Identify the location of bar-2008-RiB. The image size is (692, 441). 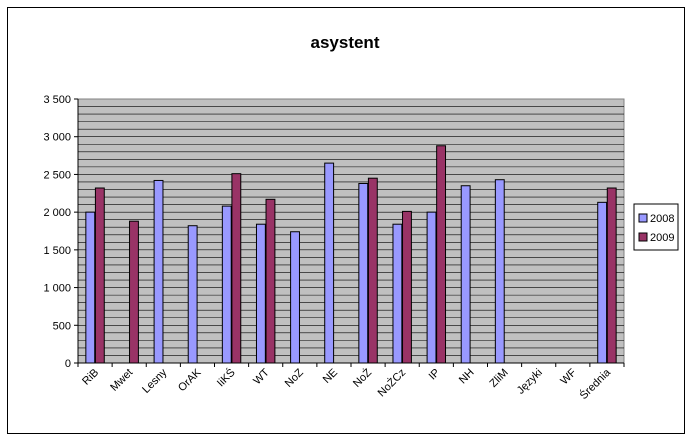
(90, 287).